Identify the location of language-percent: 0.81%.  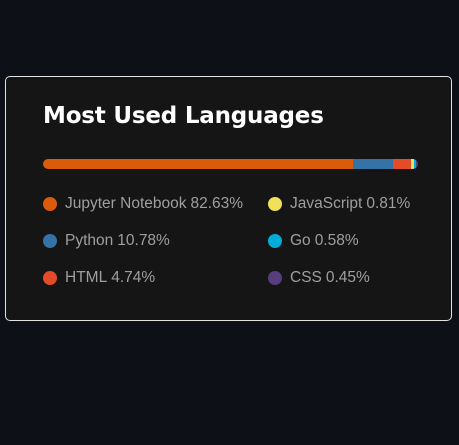
(388, 203).